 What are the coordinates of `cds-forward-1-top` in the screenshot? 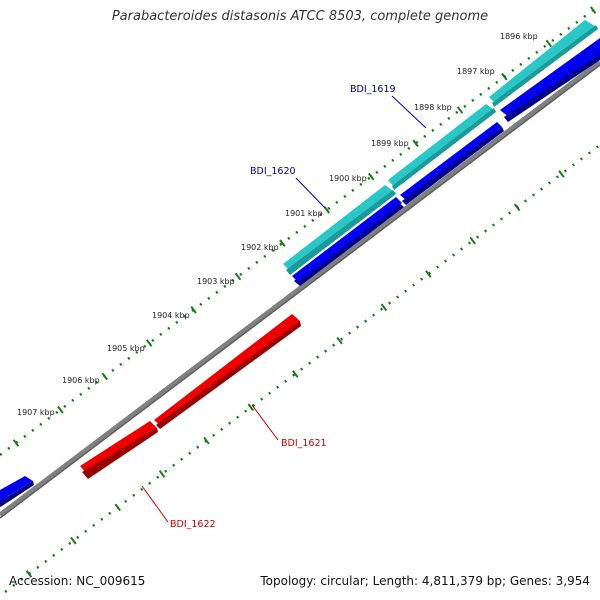 It's located at (347, 239).